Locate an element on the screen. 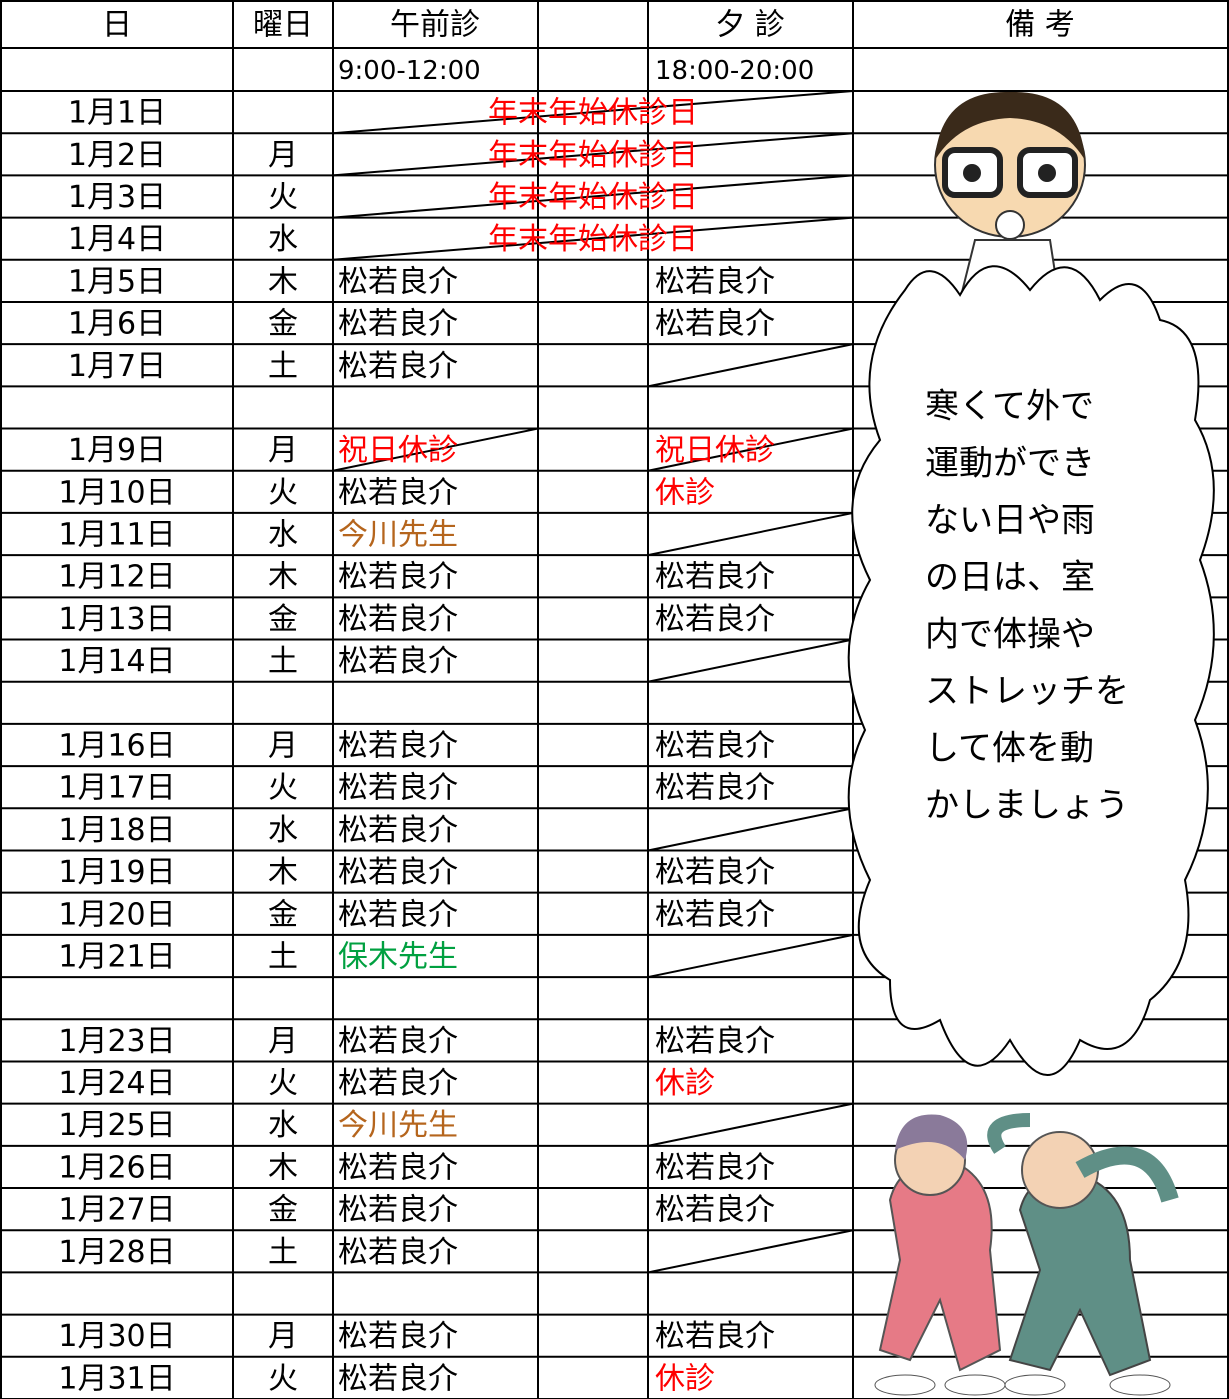 The height and width of the screenshot is (1399, 1229). note-line: 寒くて外で is located at coordinates (1009, 407).